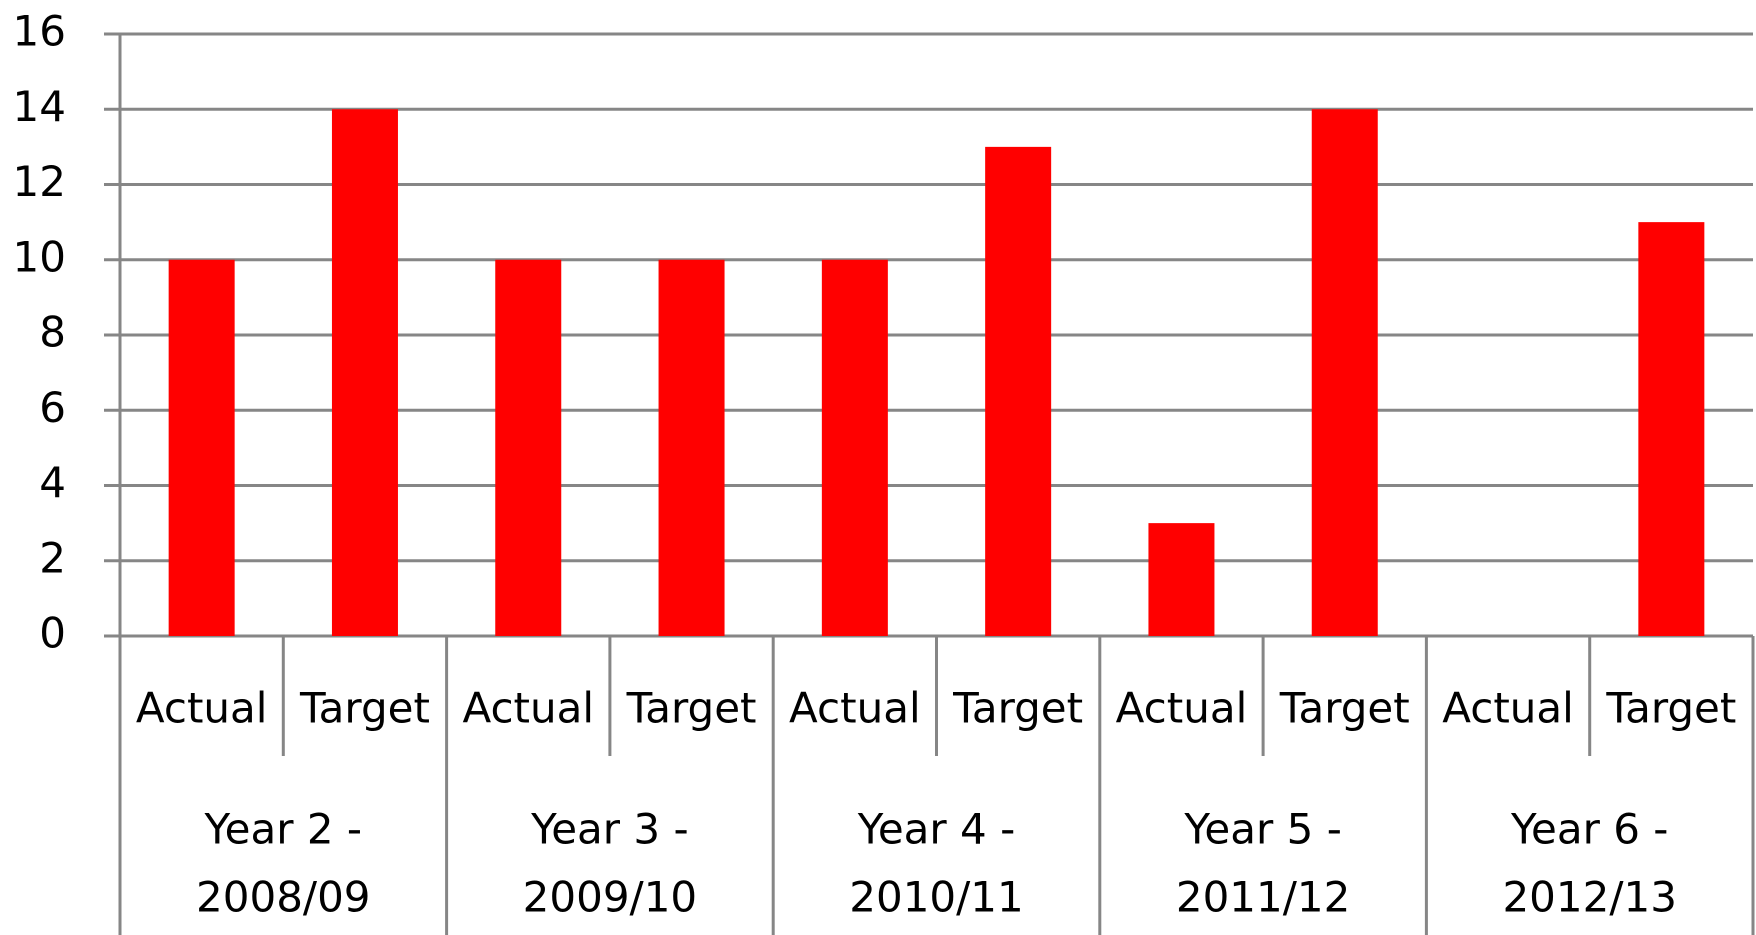 This screenshot has height=935, width=1756. I want to click on y-tick-label: 6, so click(52, 407).